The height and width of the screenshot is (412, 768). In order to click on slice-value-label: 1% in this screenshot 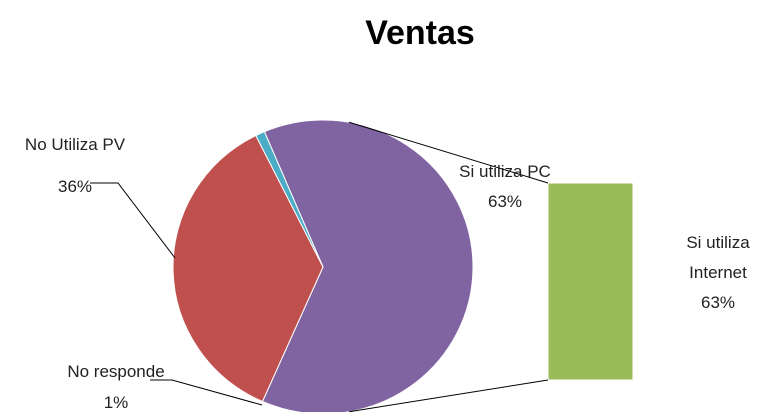, I will do `click(116, 402)`.